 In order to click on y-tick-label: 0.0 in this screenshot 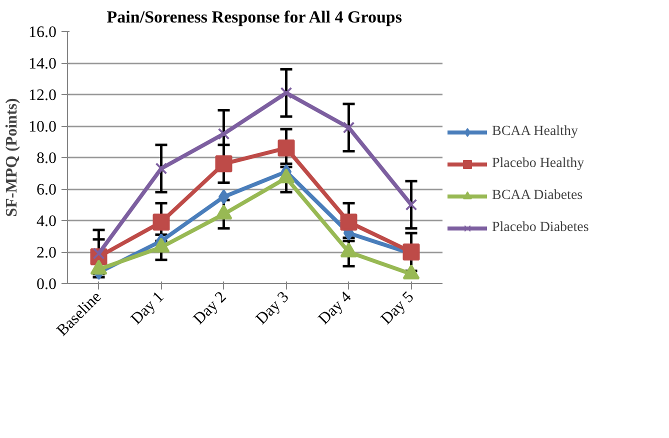, I will do `click(46, 284)`.